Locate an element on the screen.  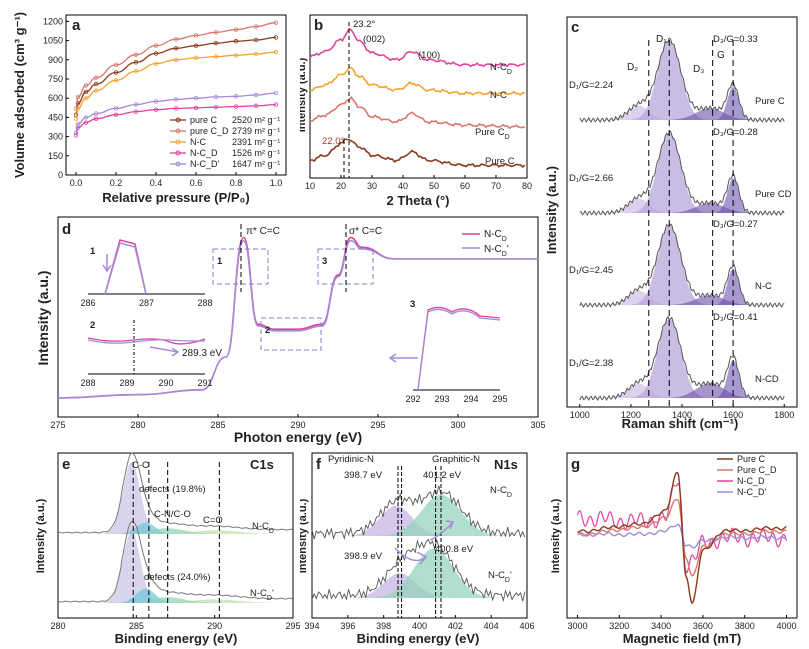
panel-g-xlabel: Magnetic field (mT) is located at coordinates (682, 638).